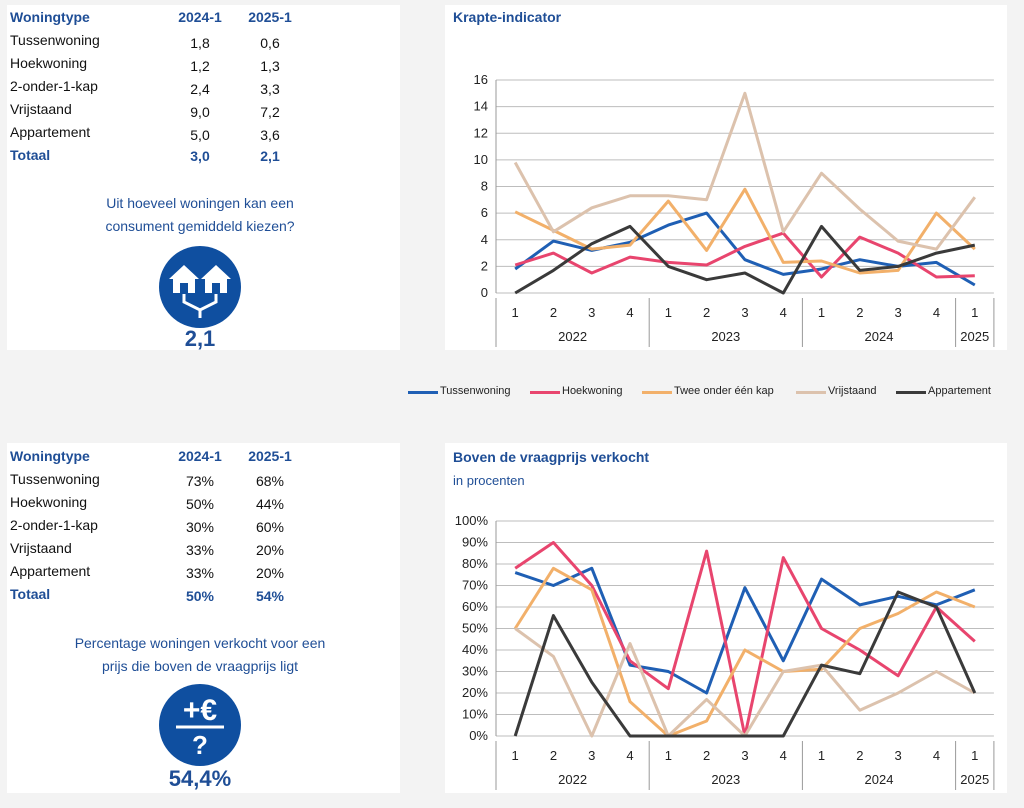 The image size is (1024, 808). What do you see at coordinates (160, 43) in the screenshot?
I see `table-row: Tussenwoning 1,8 0,6` at bounding box center [160, 43].